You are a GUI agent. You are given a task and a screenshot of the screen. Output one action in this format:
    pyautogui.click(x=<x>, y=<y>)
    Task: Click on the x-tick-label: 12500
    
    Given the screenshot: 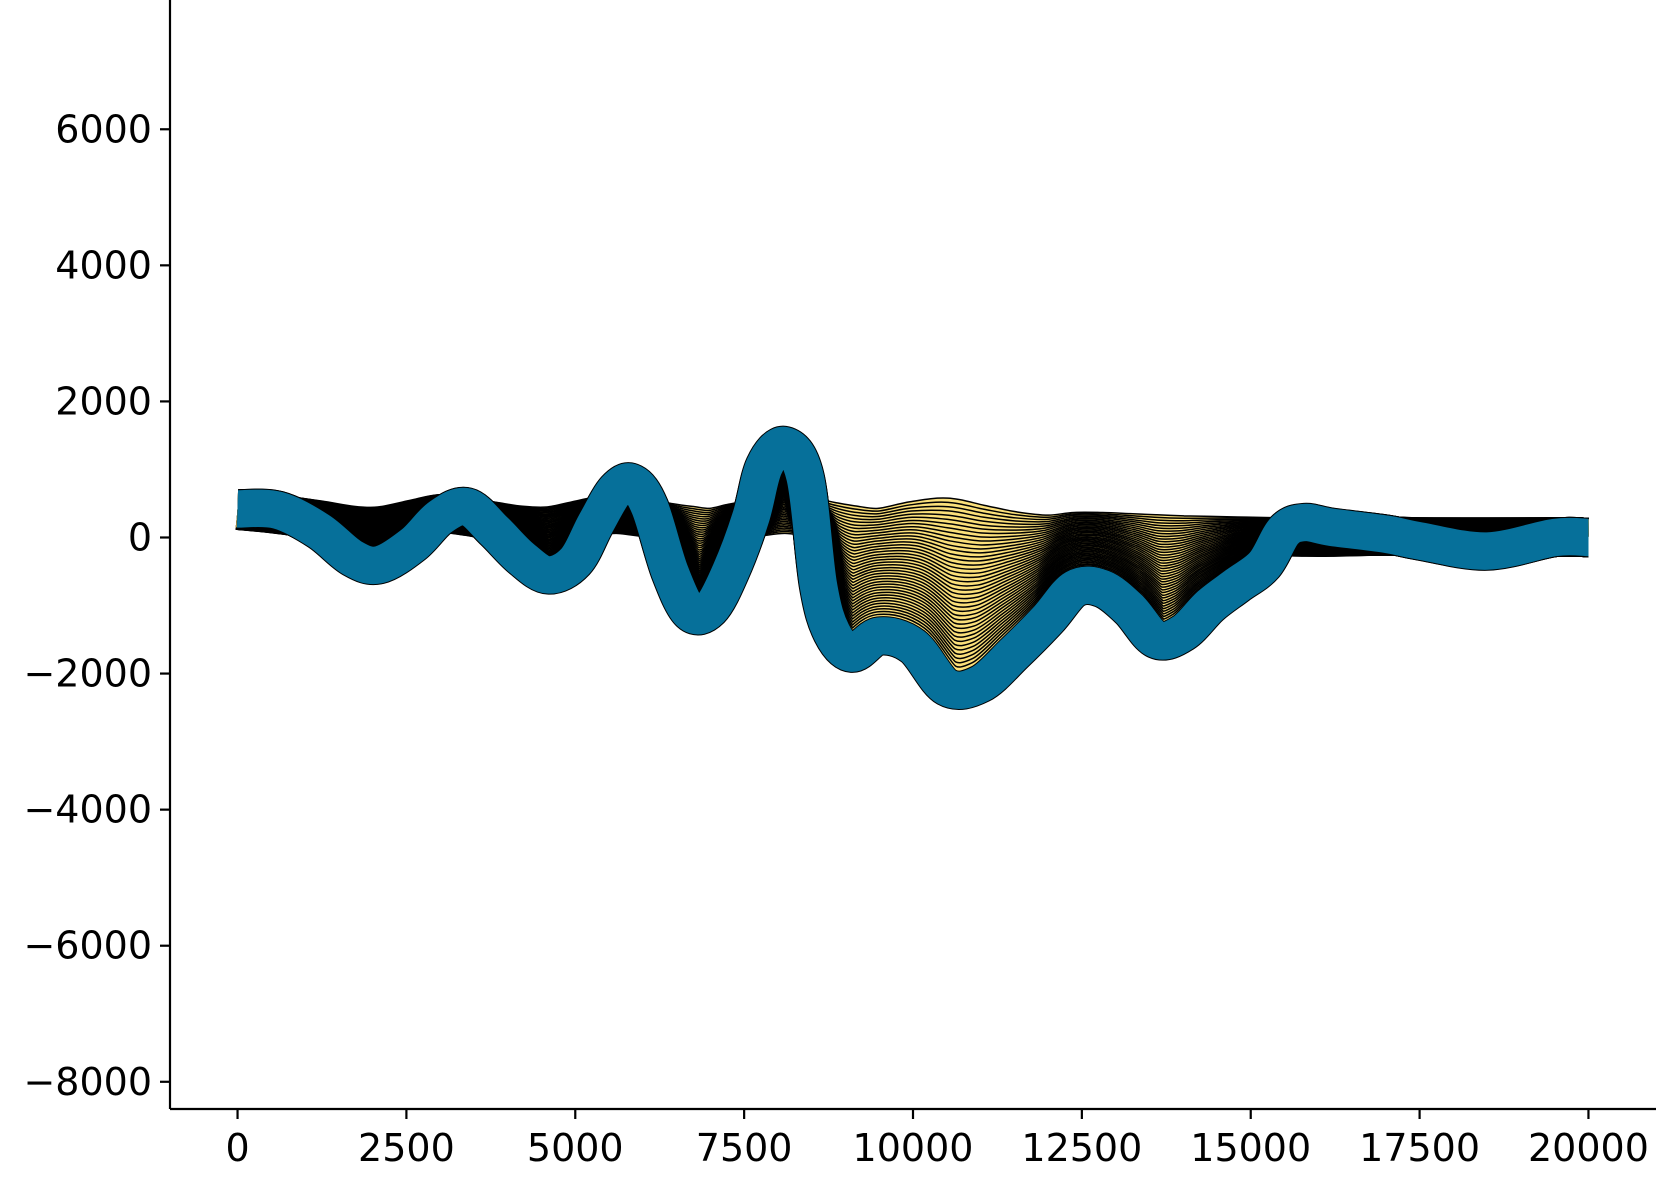 What is the action you would take?
    pyautogui.click(x=1081, y=1148)
    